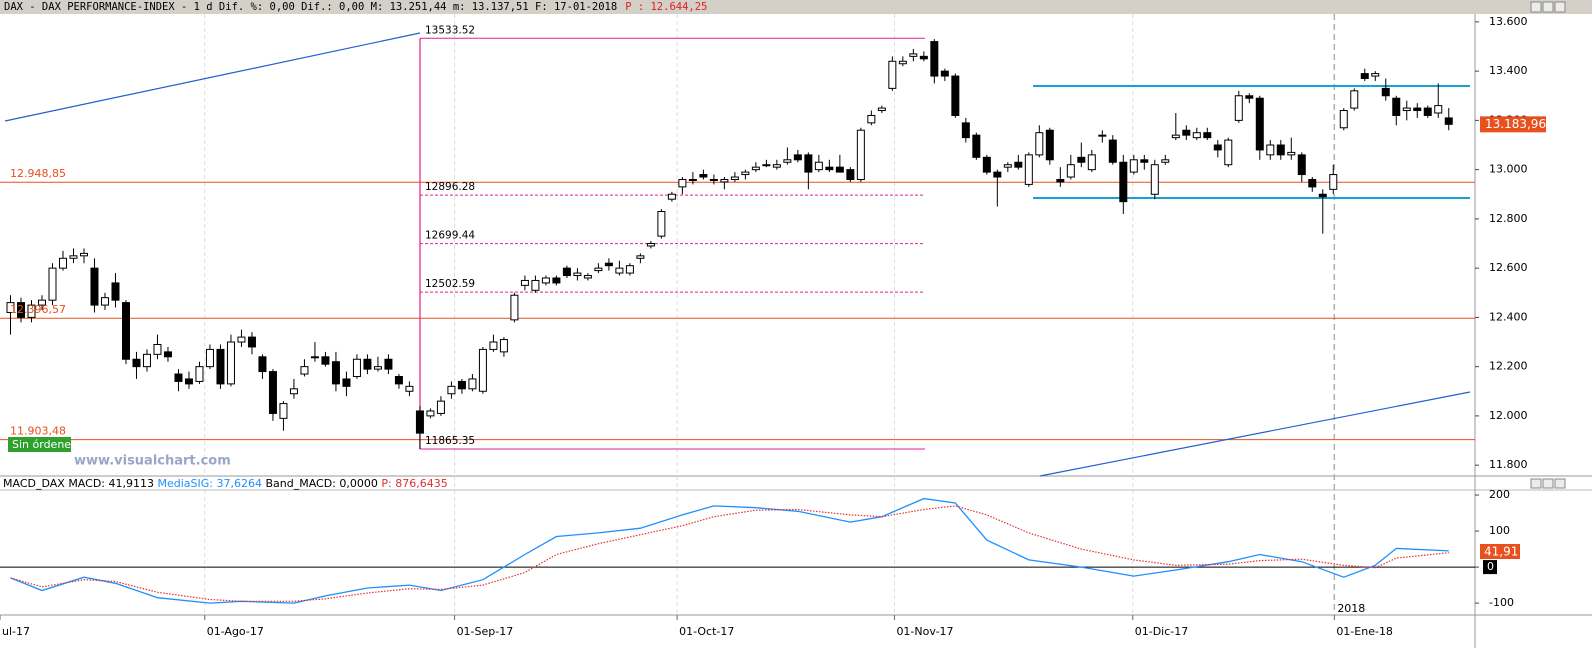 This screenshot has width=1592, height=648. What do you see at coordinates (1508, 70) in the screenshot?
I see `y-tick-label: 13.400` at bounding box center [1508, 70].